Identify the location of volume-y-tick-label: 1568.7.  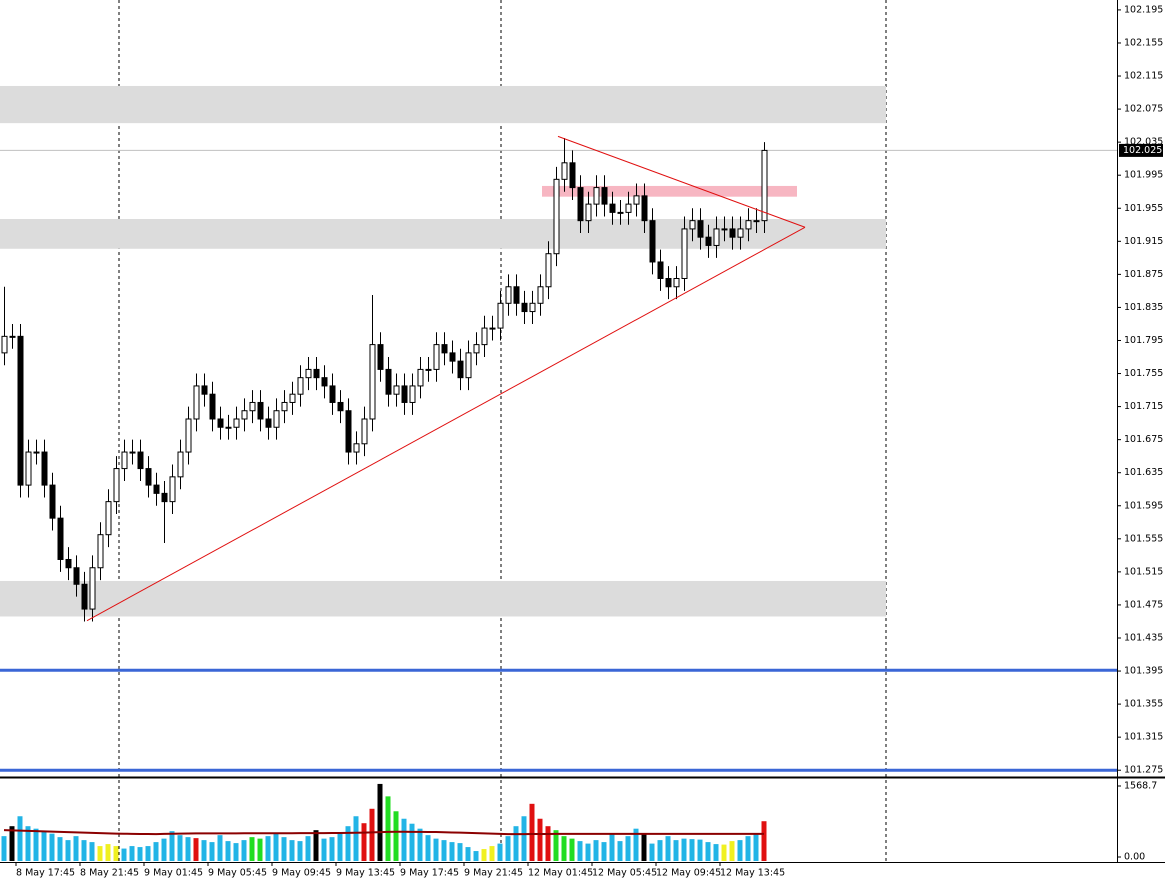
(1140, 786).